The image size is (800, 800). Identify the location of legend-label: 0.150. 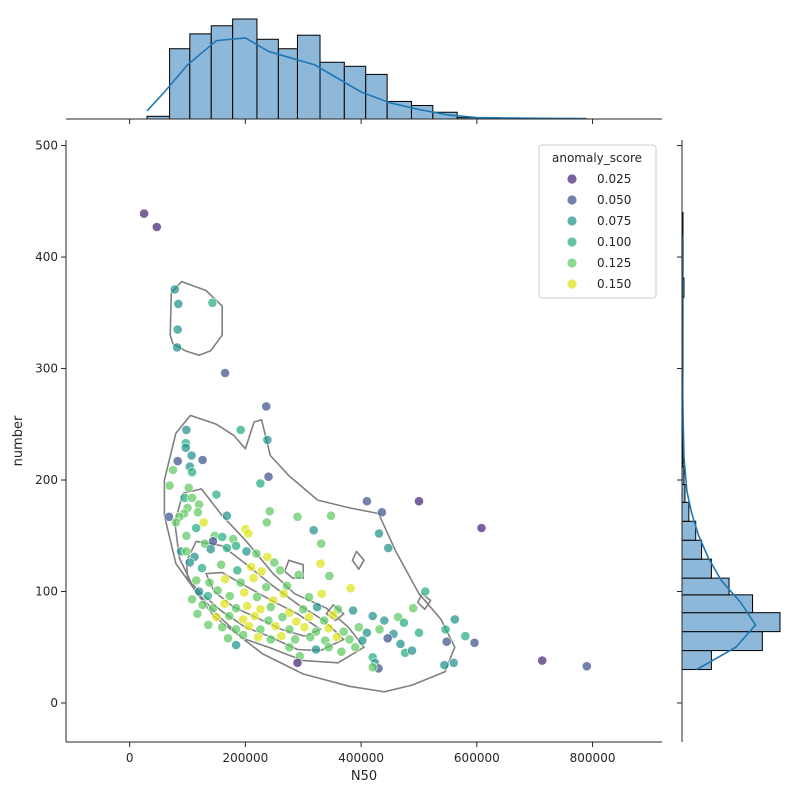
(614, 284).